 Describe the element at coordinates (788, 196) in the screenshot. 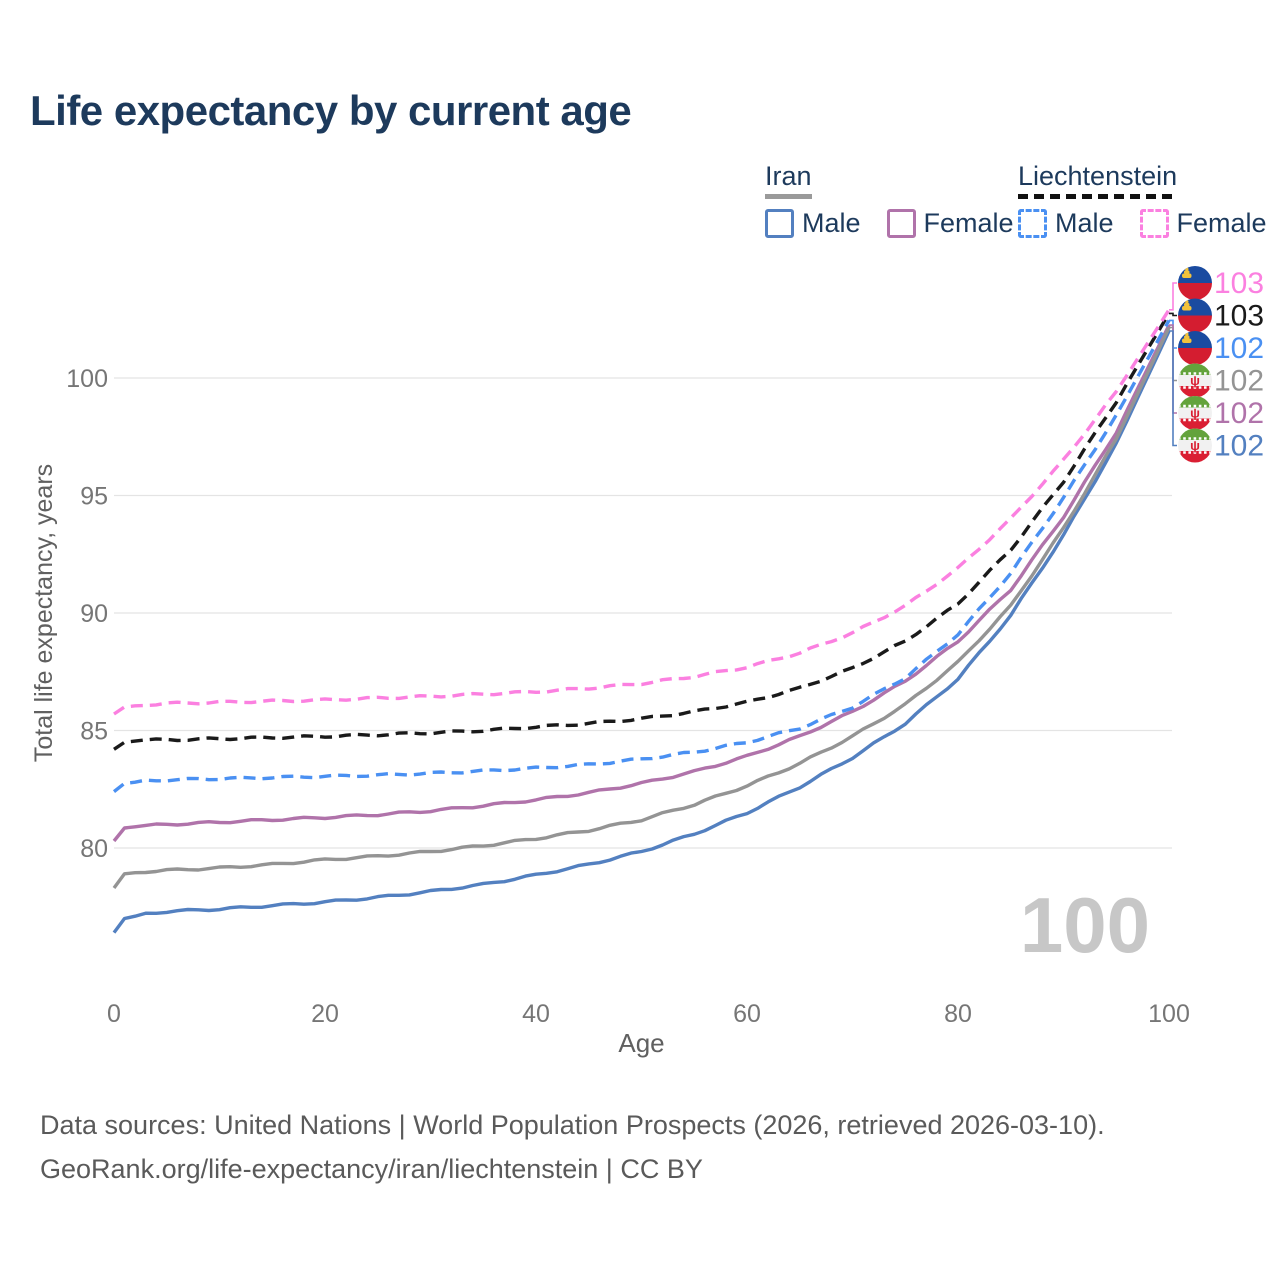

I see `solid-line-key-icon` at that location.